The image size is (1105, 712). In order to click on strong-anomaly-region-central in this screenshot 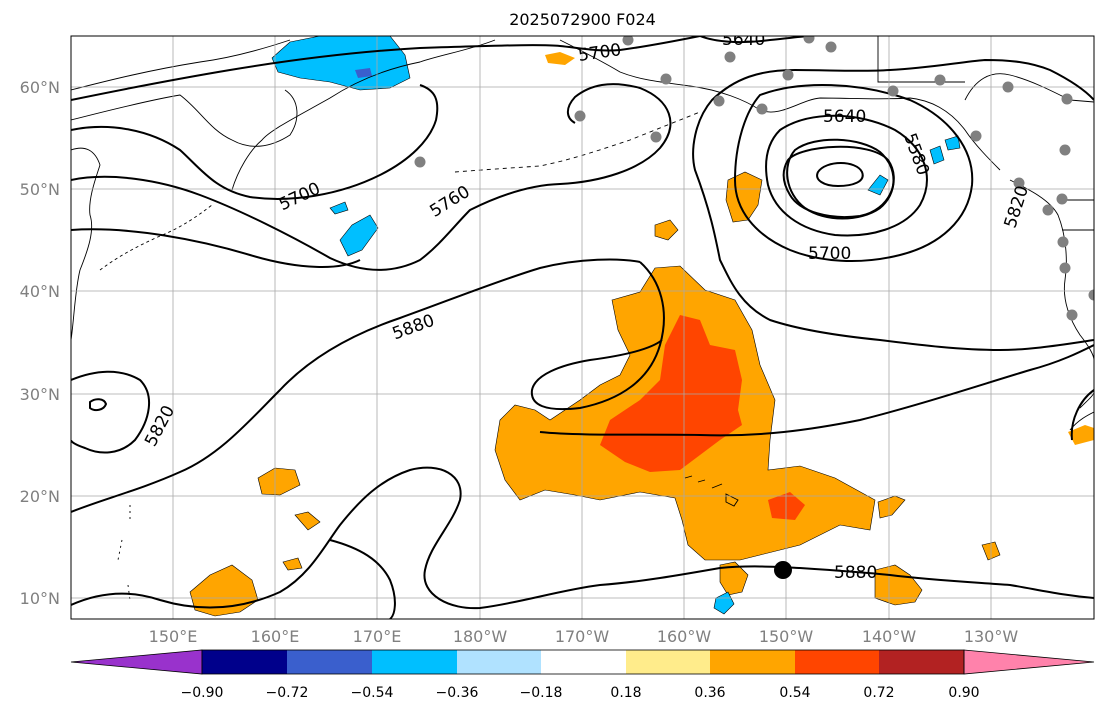, I will do `click(671, 393)`.